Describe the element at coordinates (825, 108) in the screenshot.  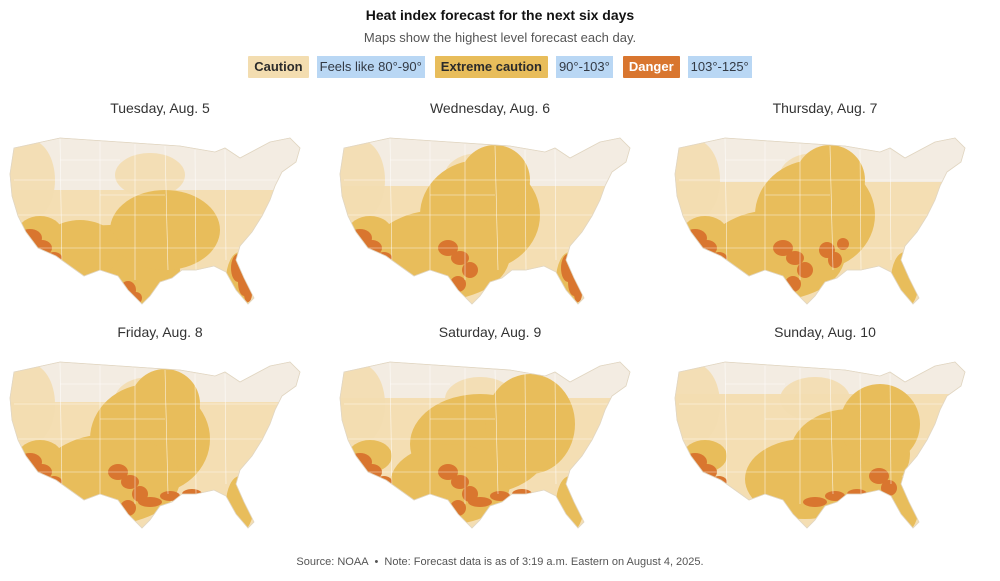
I see `map-panel-title: Thursday, Aug. 7` at that location.